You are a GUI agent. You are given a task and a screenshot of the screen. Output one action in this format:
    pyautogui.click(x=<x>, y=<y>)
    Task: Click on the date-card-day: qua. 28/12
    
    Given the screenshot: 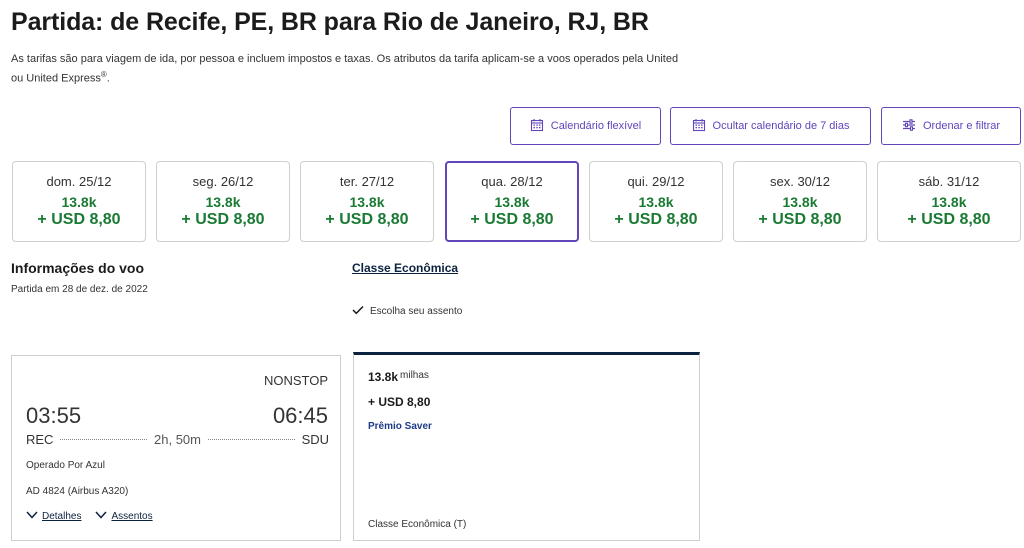 What is the action you would take?
    pyautogui.click(x=512, y=181)
    